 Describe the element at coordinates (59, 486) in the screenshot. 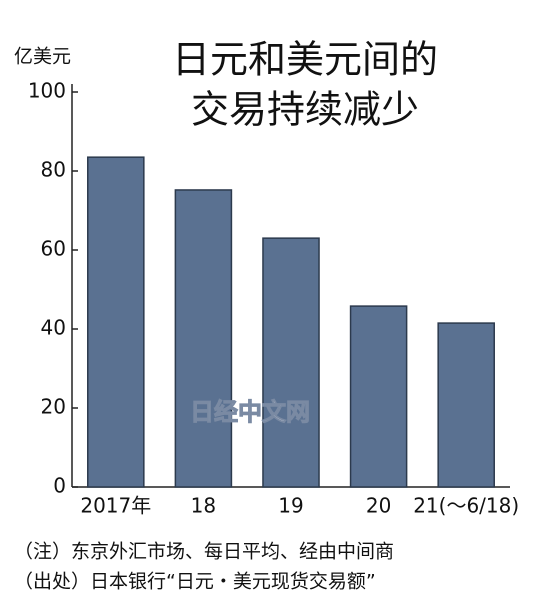

I see `y-tick-label: 0` at that location.